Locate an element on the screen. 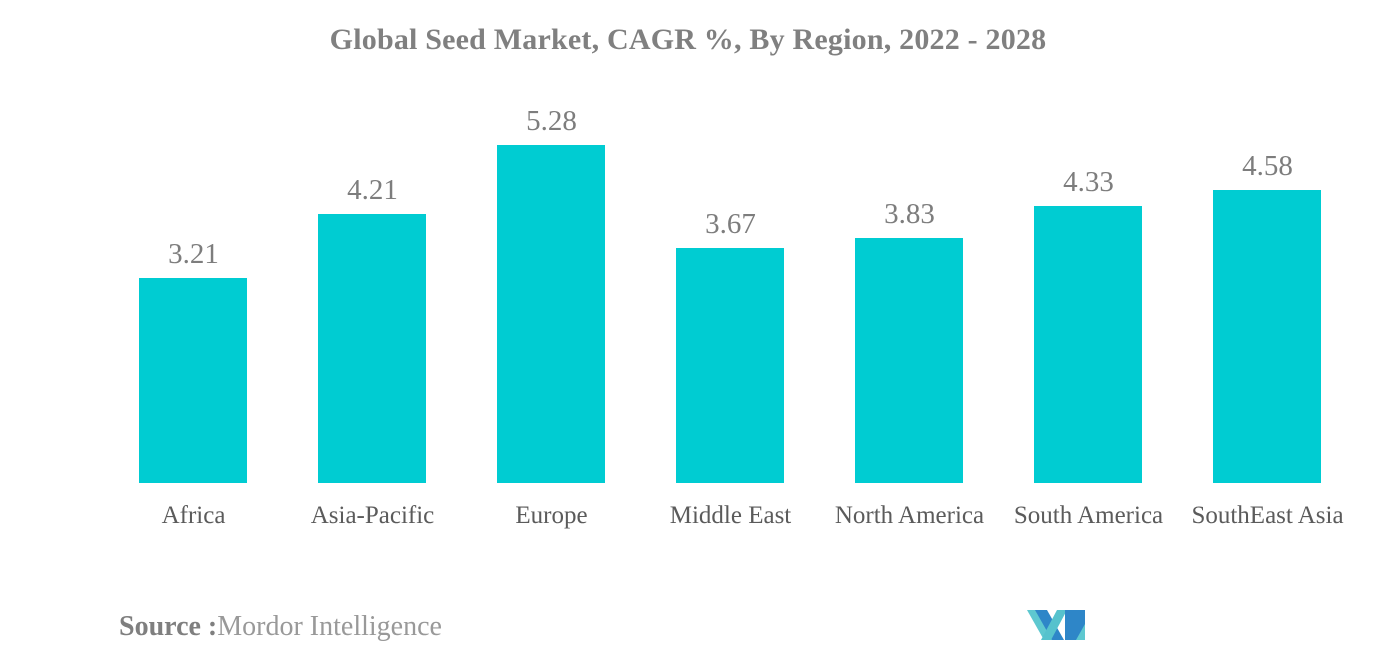 Image resolution: width=1376 pixels, height=665 pixels. bar-group: 4.33 South America is located at coordinates (1088, 332).